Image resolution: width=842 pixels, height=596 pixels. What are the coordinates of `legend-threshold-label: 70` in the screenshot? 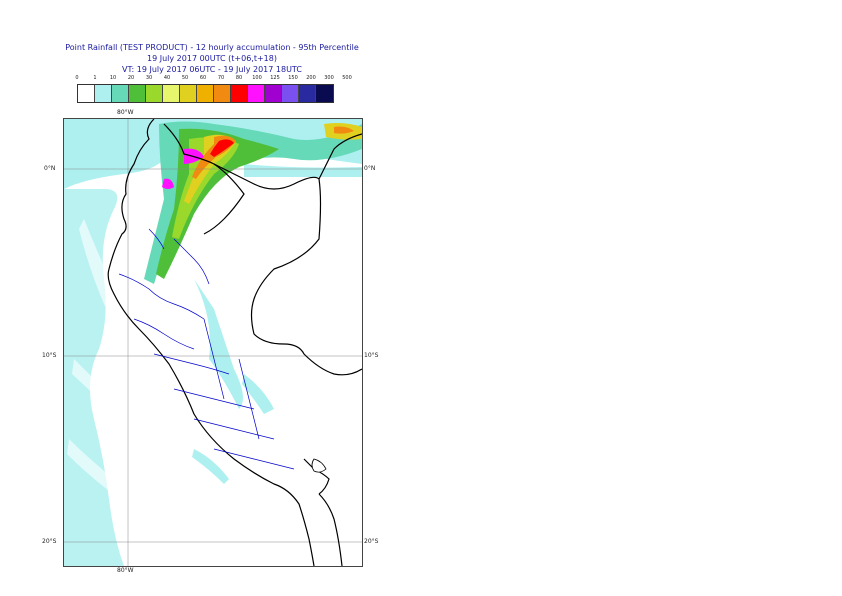 It's located at (221, 78).